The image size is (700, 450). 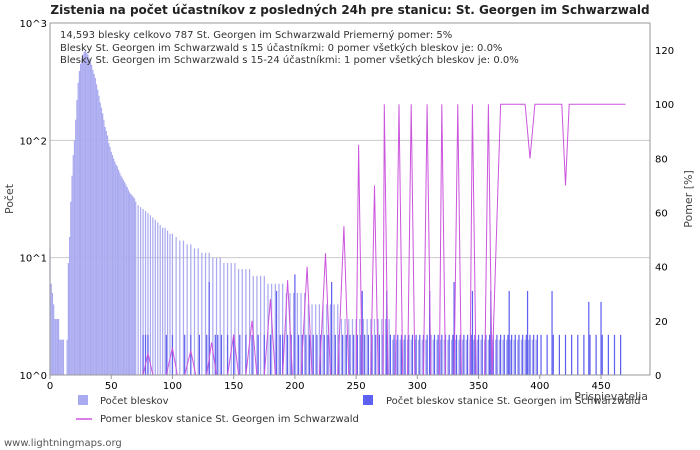 What do you see at coordinates (356, 386) in the screenshot?
I see `x-tick-label: 250` at bounding box center [356, 386].